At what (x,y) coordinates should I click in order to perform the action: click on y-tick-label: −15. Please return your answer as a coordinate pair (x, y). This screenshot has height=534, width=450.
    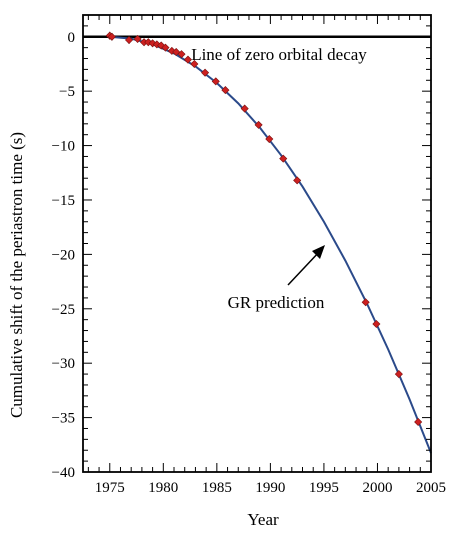
    Looking at the image, I should click on (63, 201).